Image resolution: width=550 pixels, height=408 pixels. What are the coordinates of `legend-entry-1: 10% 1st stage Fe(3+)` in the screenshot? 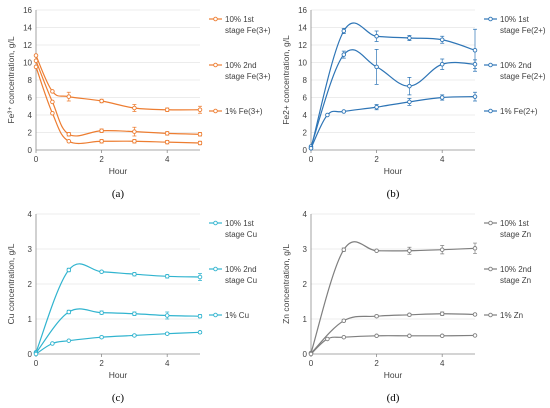 It's located at (240, 25).